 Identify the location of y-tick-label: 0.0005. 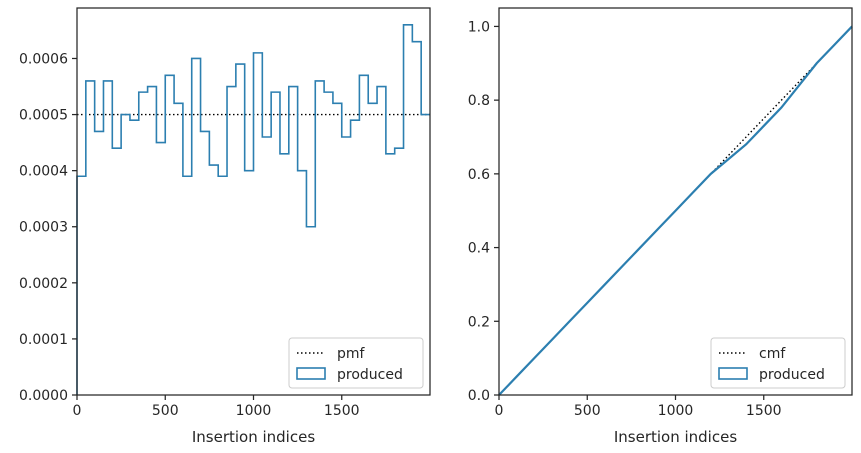
(43, 116).